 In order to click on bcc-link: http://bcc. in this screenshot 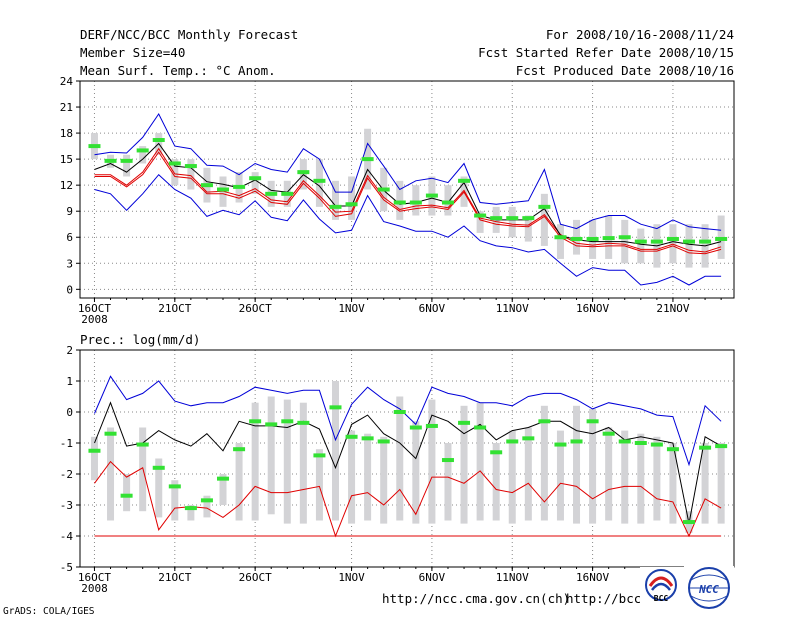, I will do `click(607, 598)`.